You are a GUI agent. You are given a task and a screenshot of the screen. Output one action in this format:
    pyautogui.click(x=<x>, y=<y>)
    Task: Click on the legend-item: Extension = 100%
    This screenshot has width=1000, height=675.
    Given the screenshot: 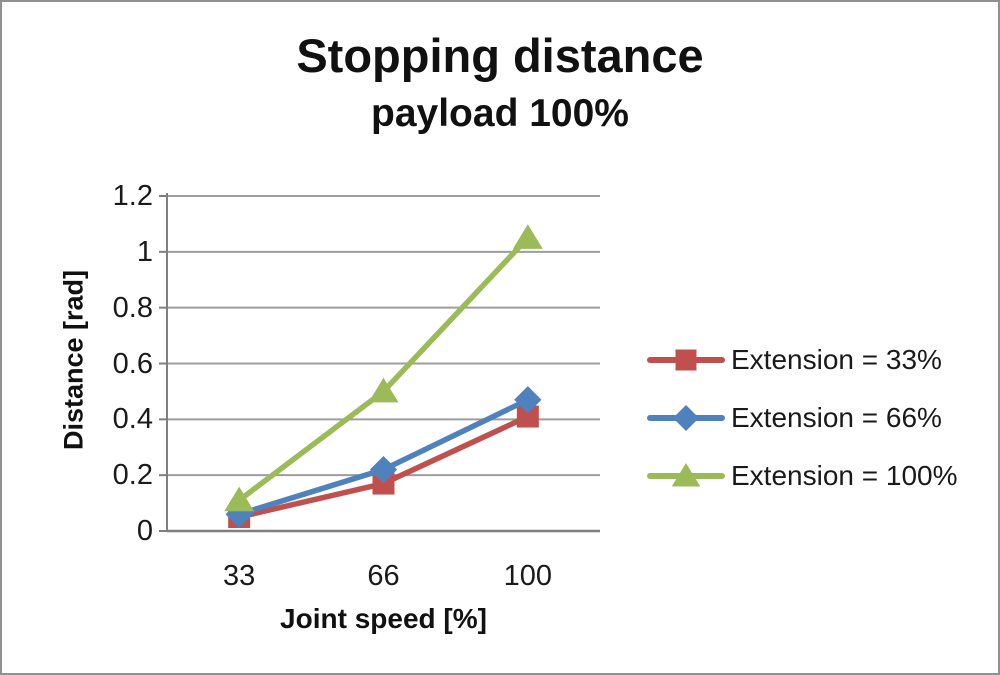 What is the action you would take?
    pyautogui.click(x=802, y=475)
    